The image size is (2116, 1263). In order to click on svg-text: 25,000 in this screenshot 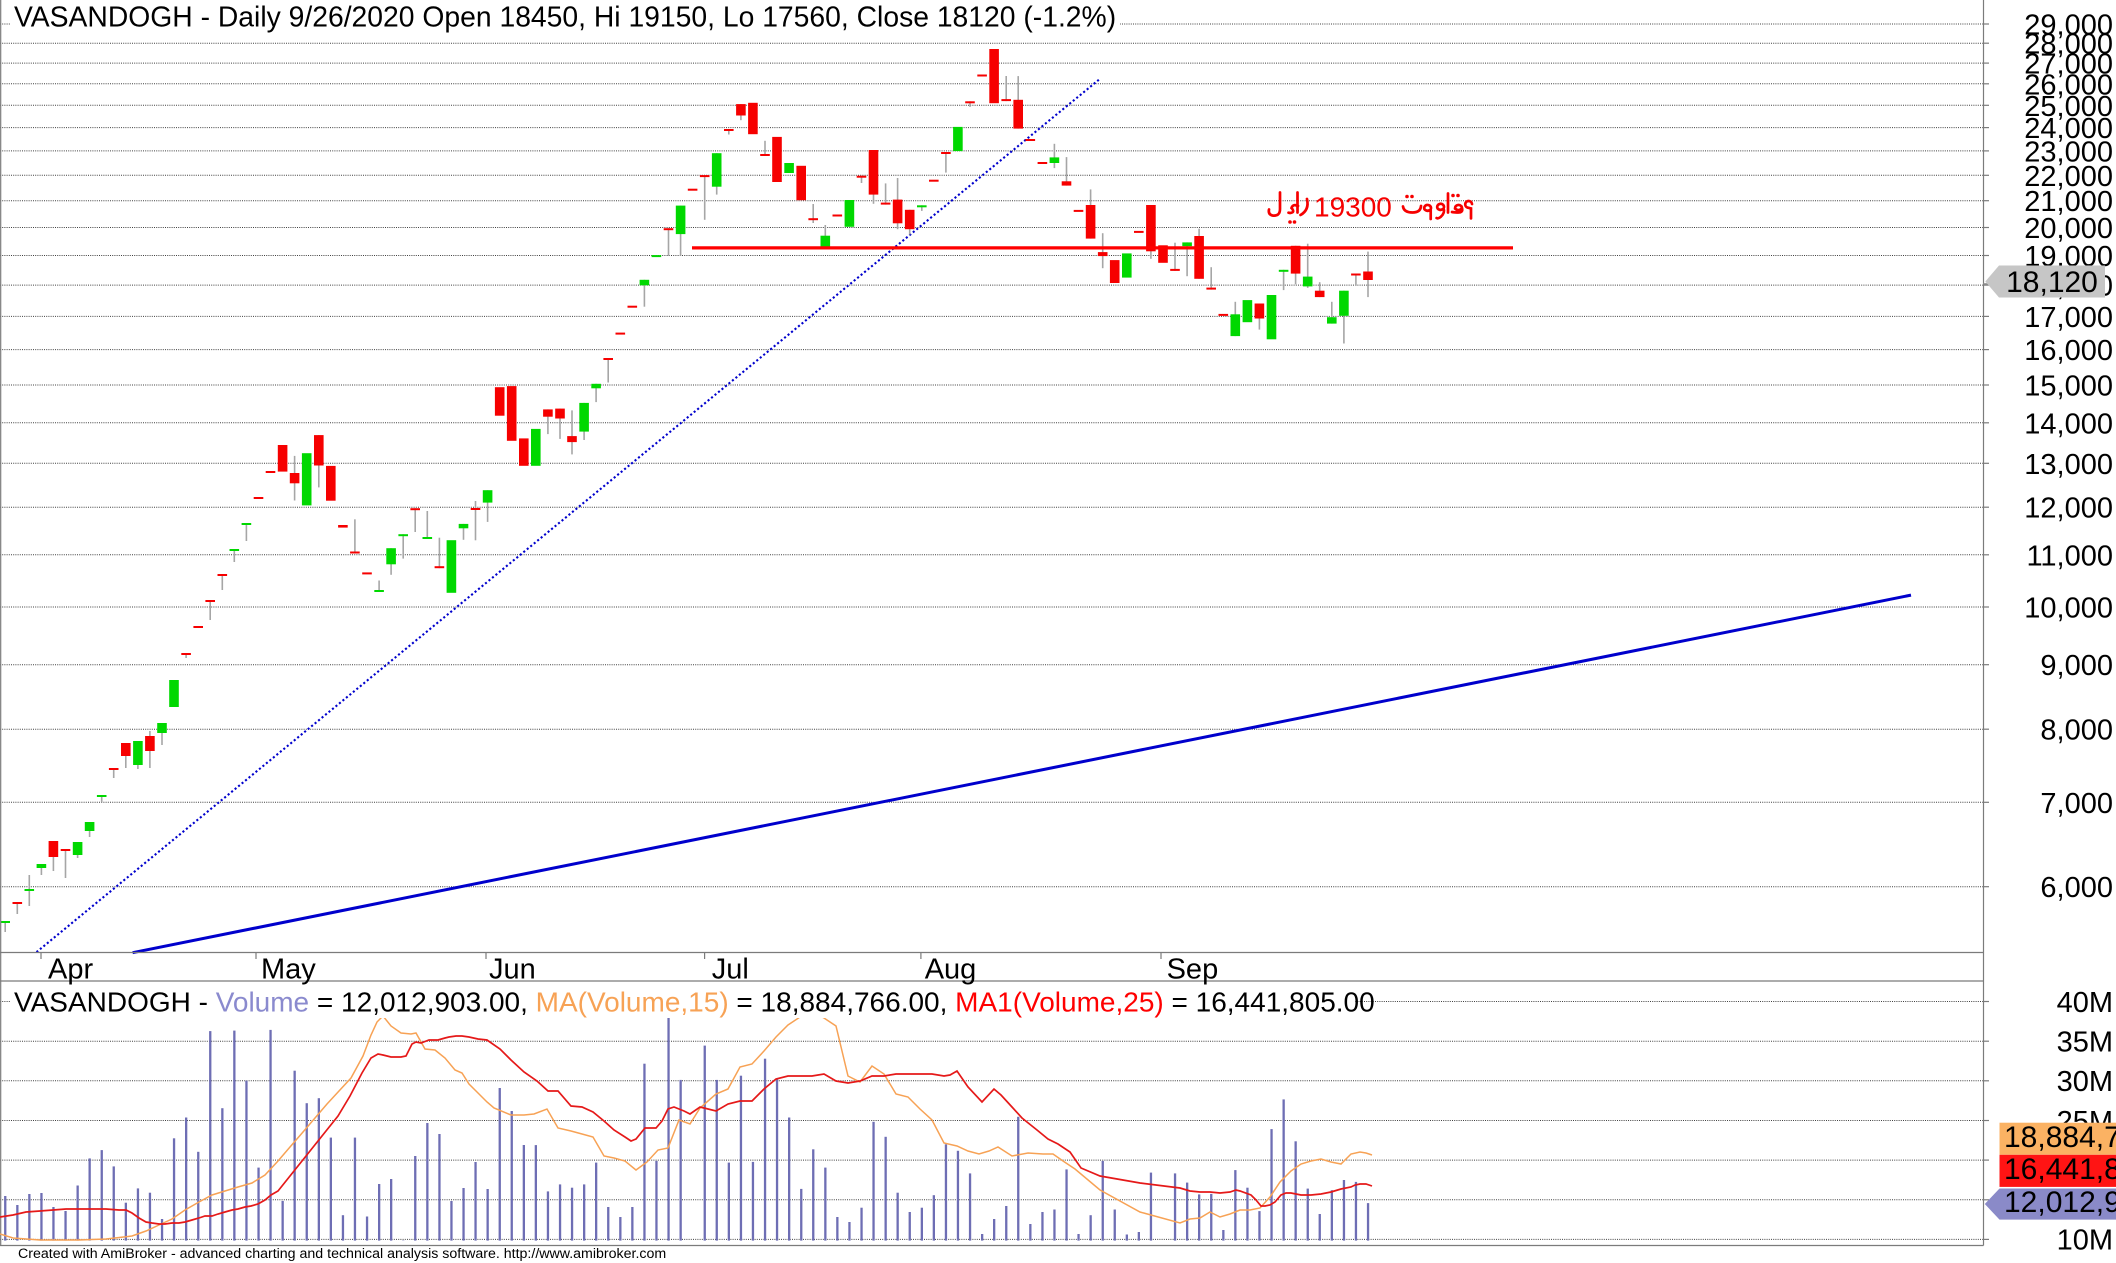, I will do `click(2068, 107)`.